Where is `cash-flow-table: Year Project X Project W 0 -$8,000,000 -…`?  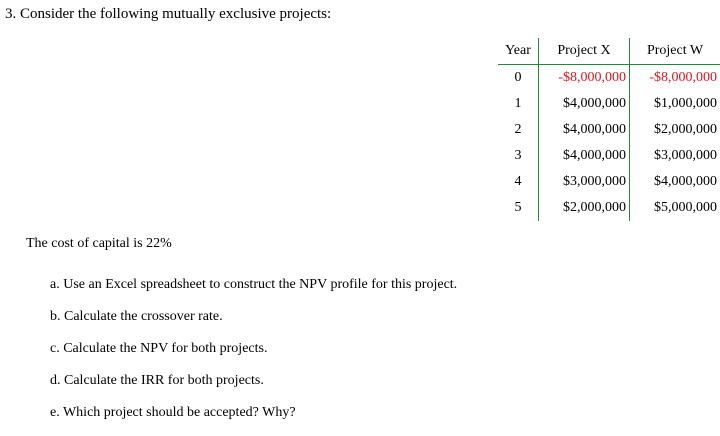
cash-flow-table: Year Project X Project W 0 -$8,000,000 -… is located at coordinates (609, 129).